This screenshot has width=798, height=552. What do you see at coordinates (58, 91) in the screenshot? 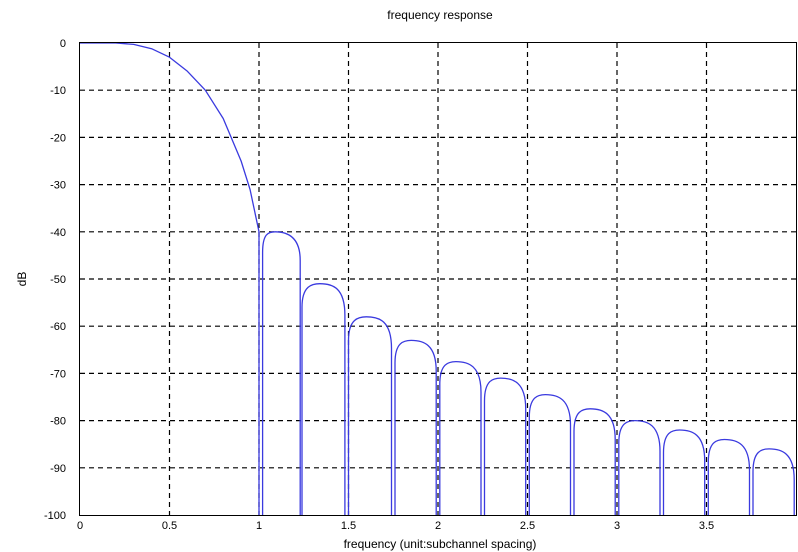
I see `y-tick-label: -10` at bounding box center [58, 91].